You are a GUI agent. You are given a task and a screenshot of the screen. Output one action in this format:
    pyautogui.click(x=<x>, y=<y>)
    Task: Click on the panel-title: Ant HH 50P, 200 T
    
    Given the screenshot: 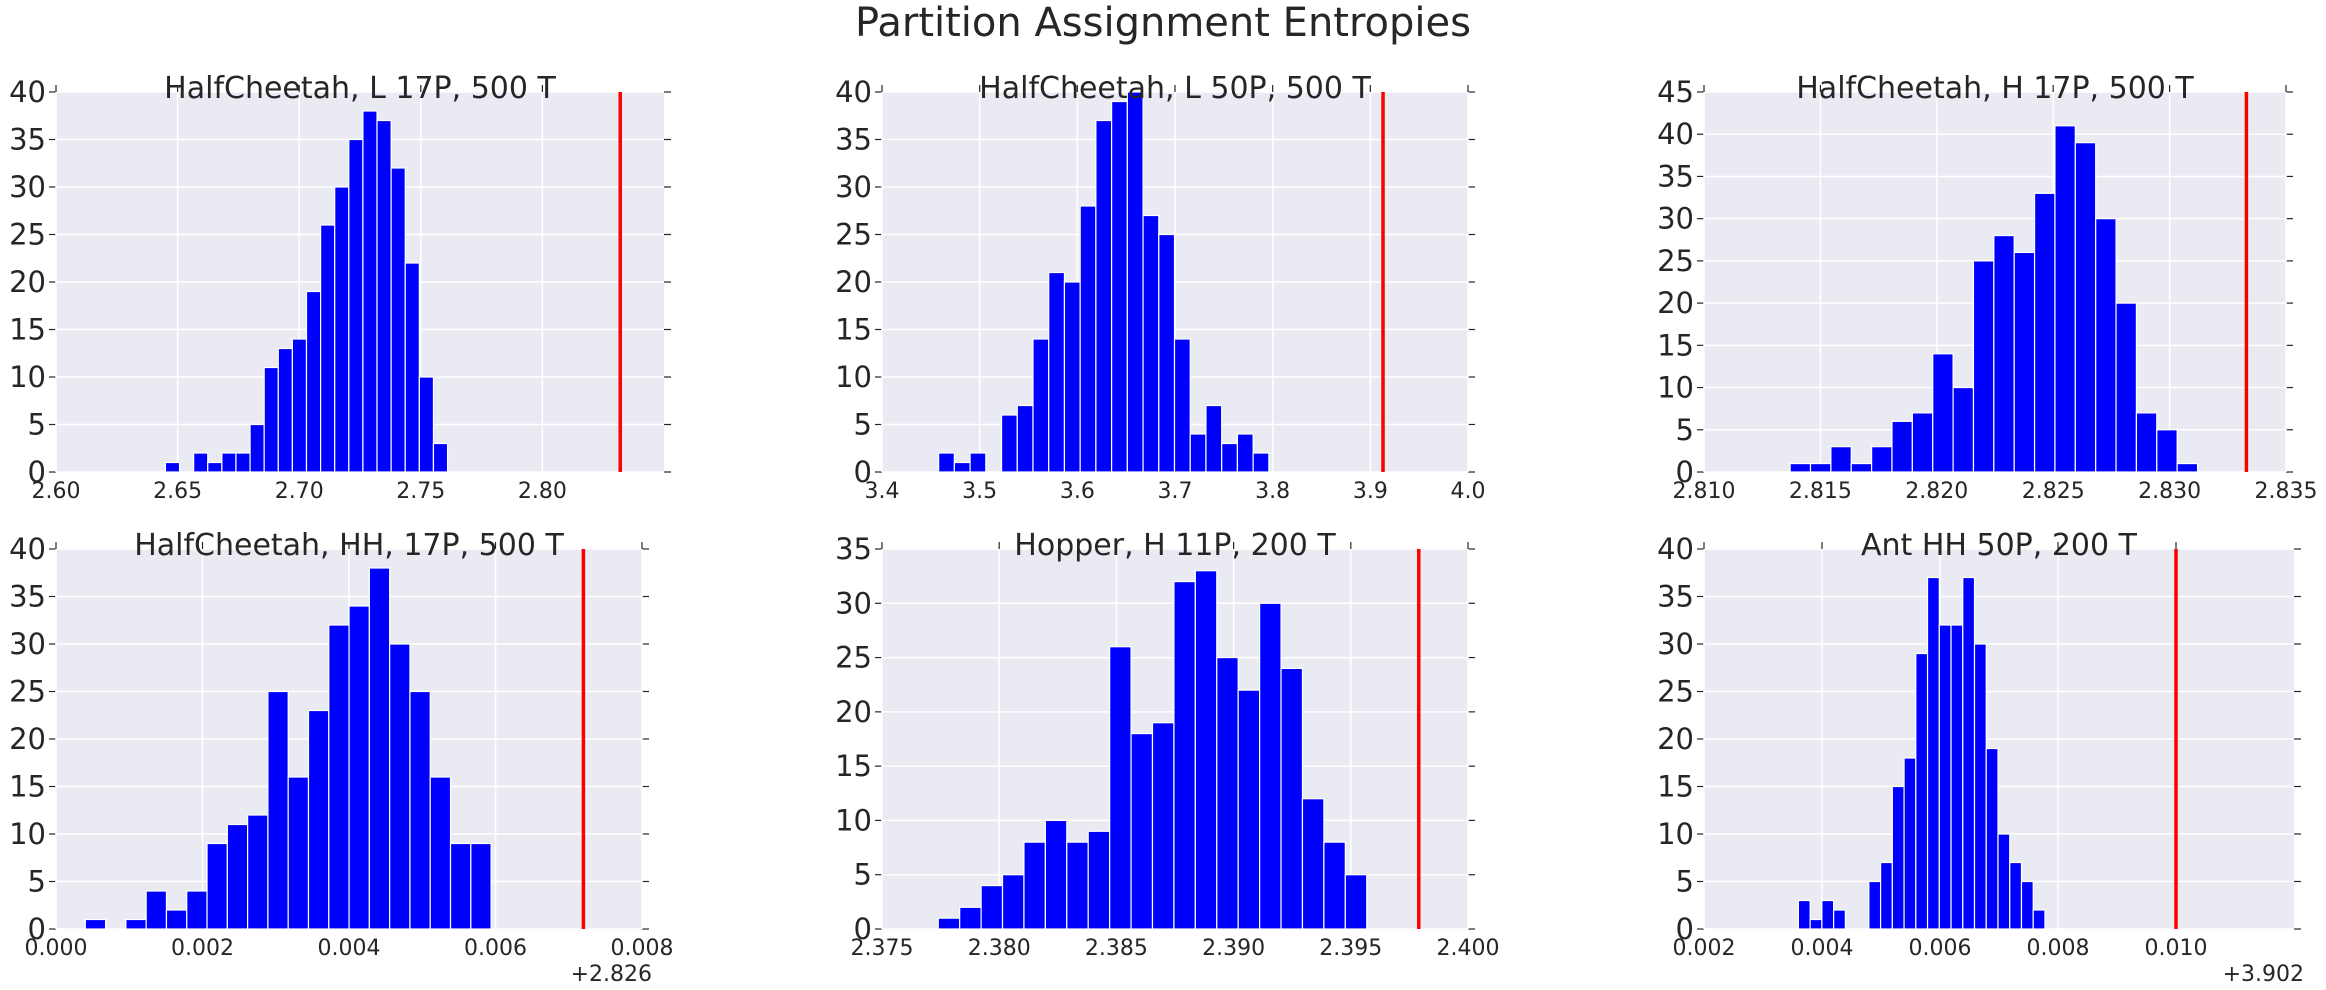 What is the action you would take?
    pyautogui.click(x=1999, y=545)
    